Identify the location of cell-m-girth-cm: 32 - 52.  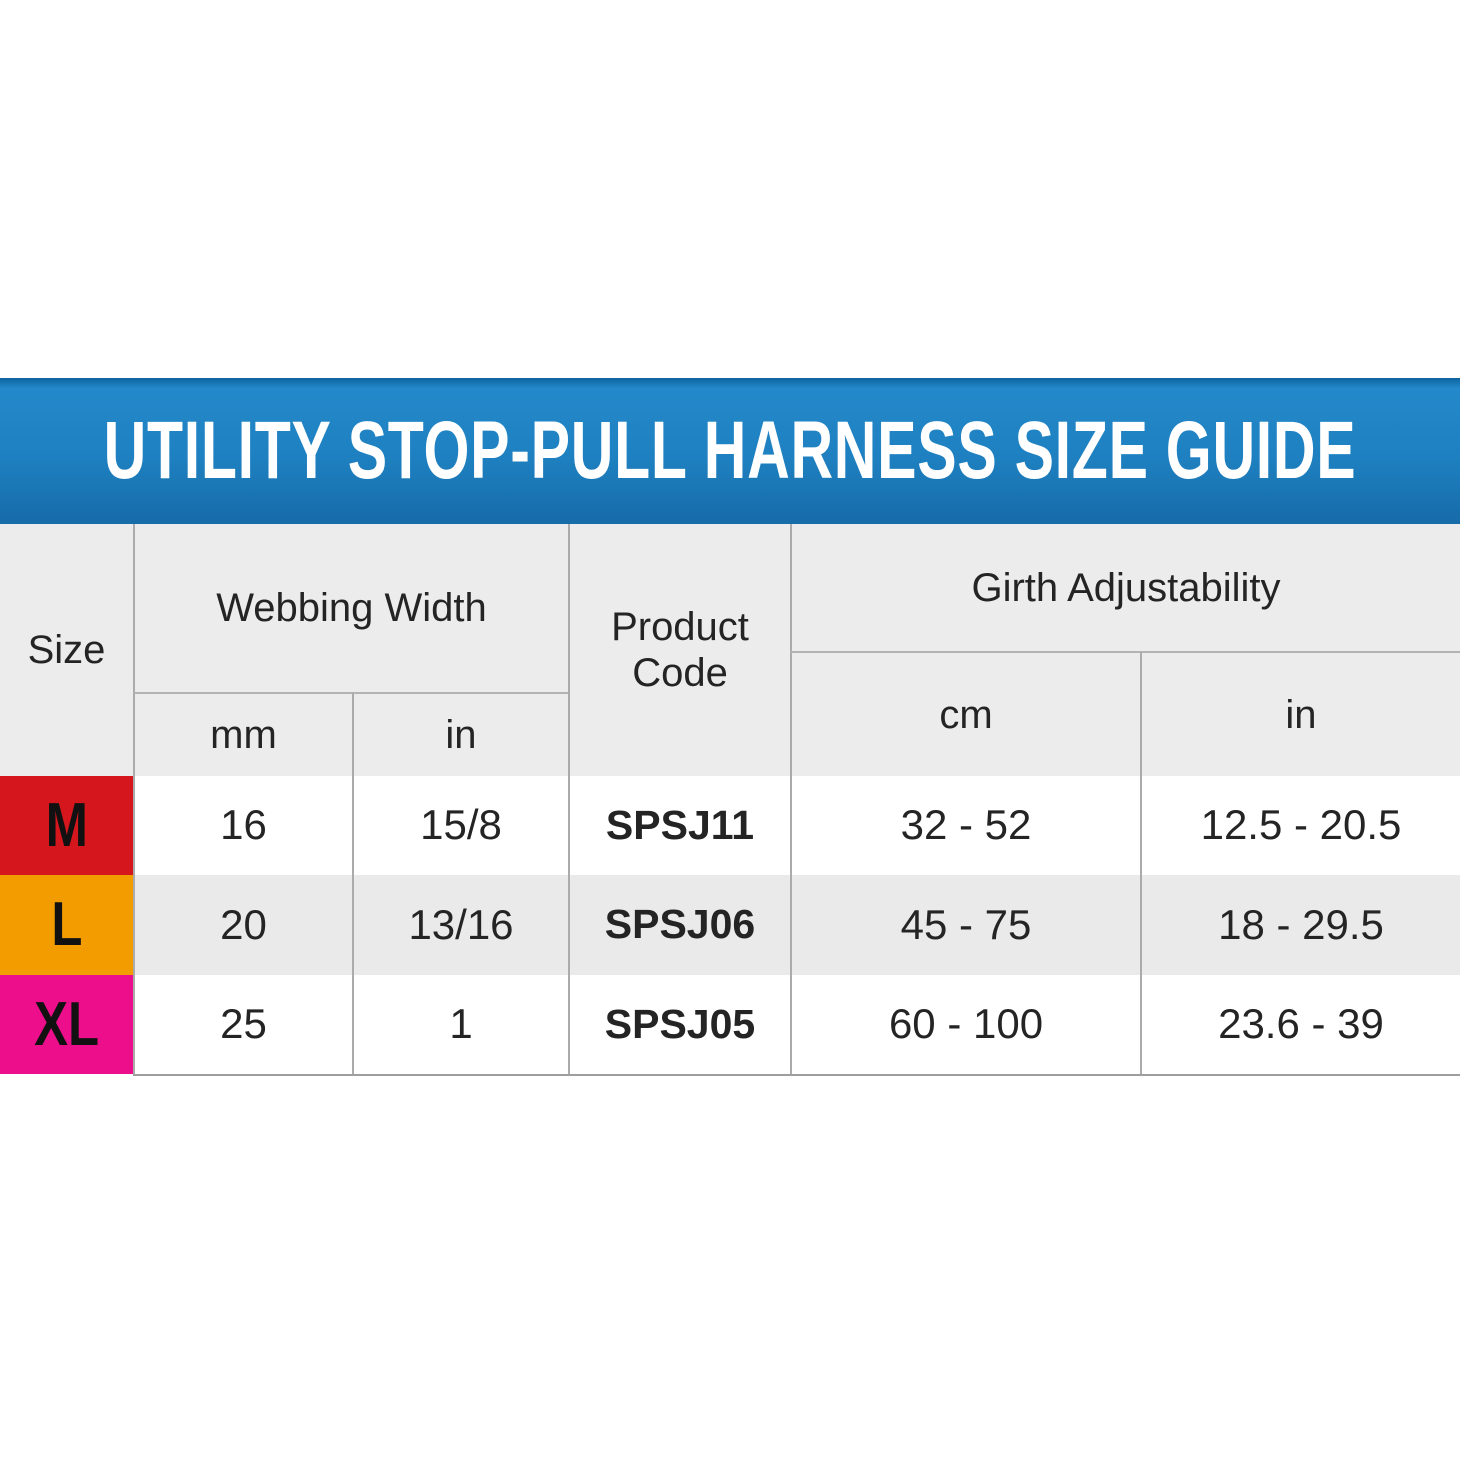
(965, 825).